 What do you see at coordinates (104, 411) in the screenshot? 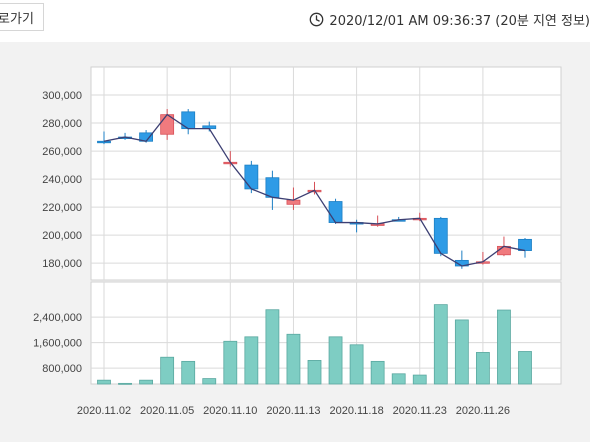
I see `x-tick-label: 2020.11.02` at bounding box center [104, 411].